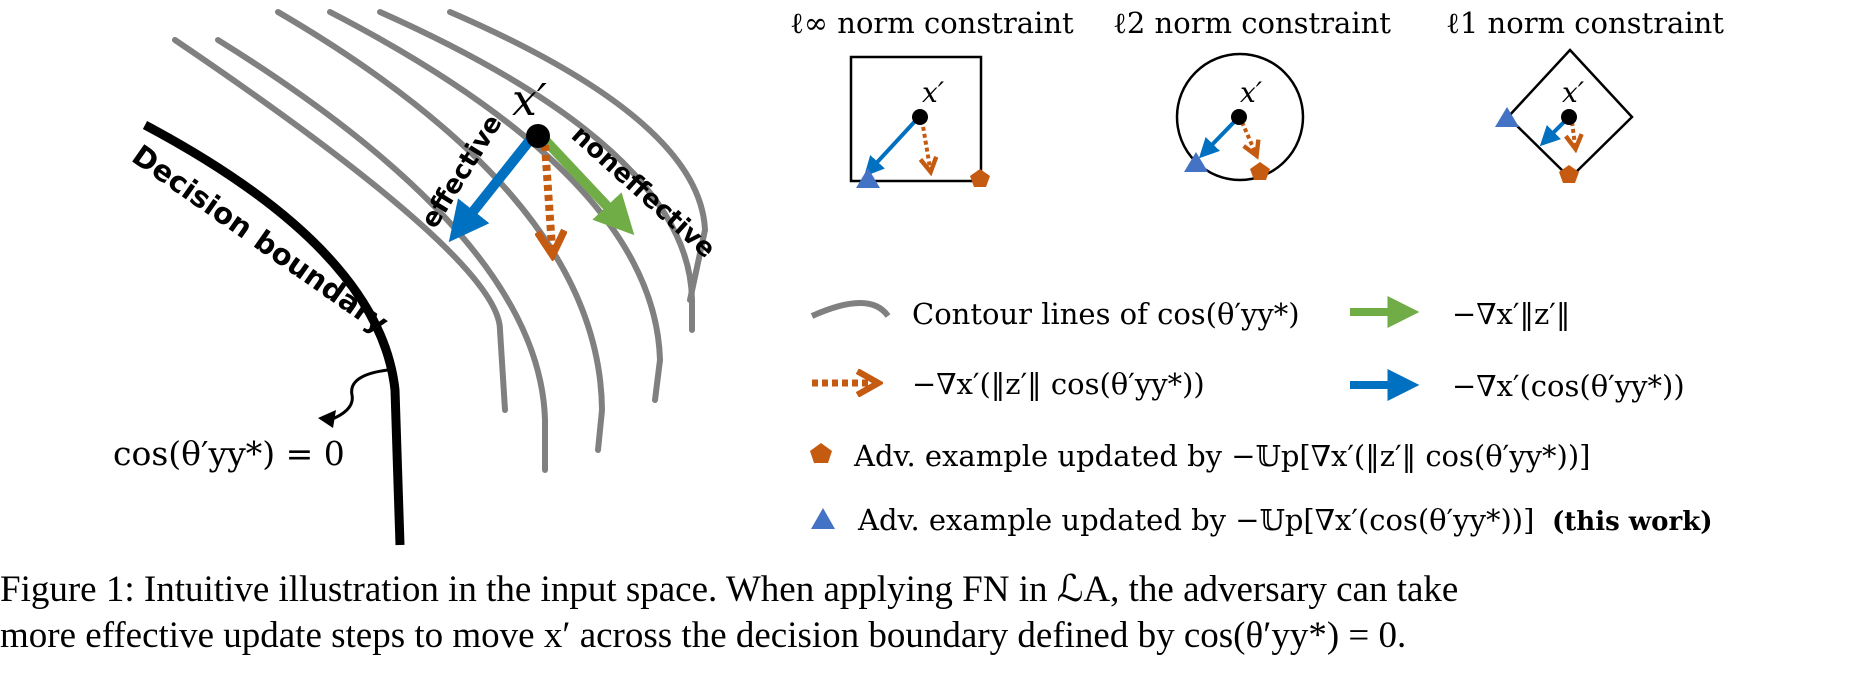  What do you see at coordinates (1569, 117) in the screenshot?
I see `l1-point` at bounding box center [1569, 117].